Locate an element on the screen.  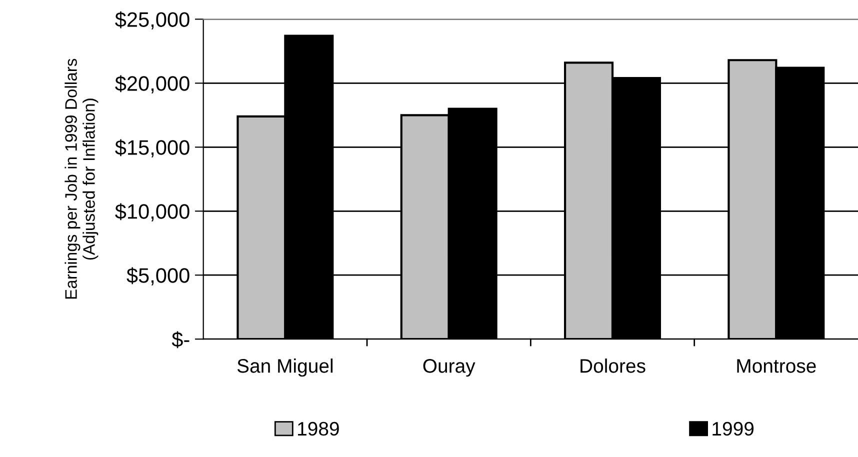
y-tick-label: $15,000 is located at coordinates (152, 148).